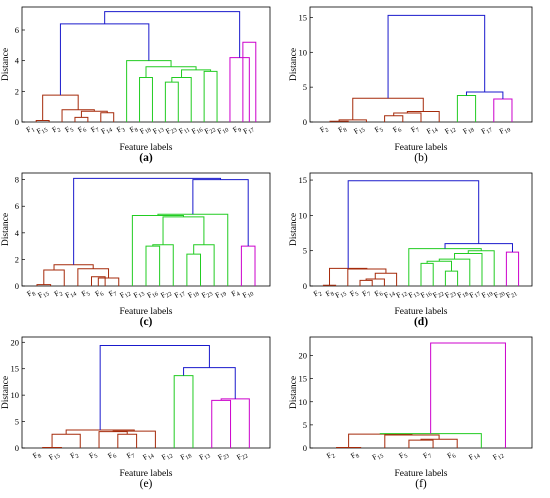 The image size is (550, 498). I want to click on leaf-label: F1, so click(30, 129).